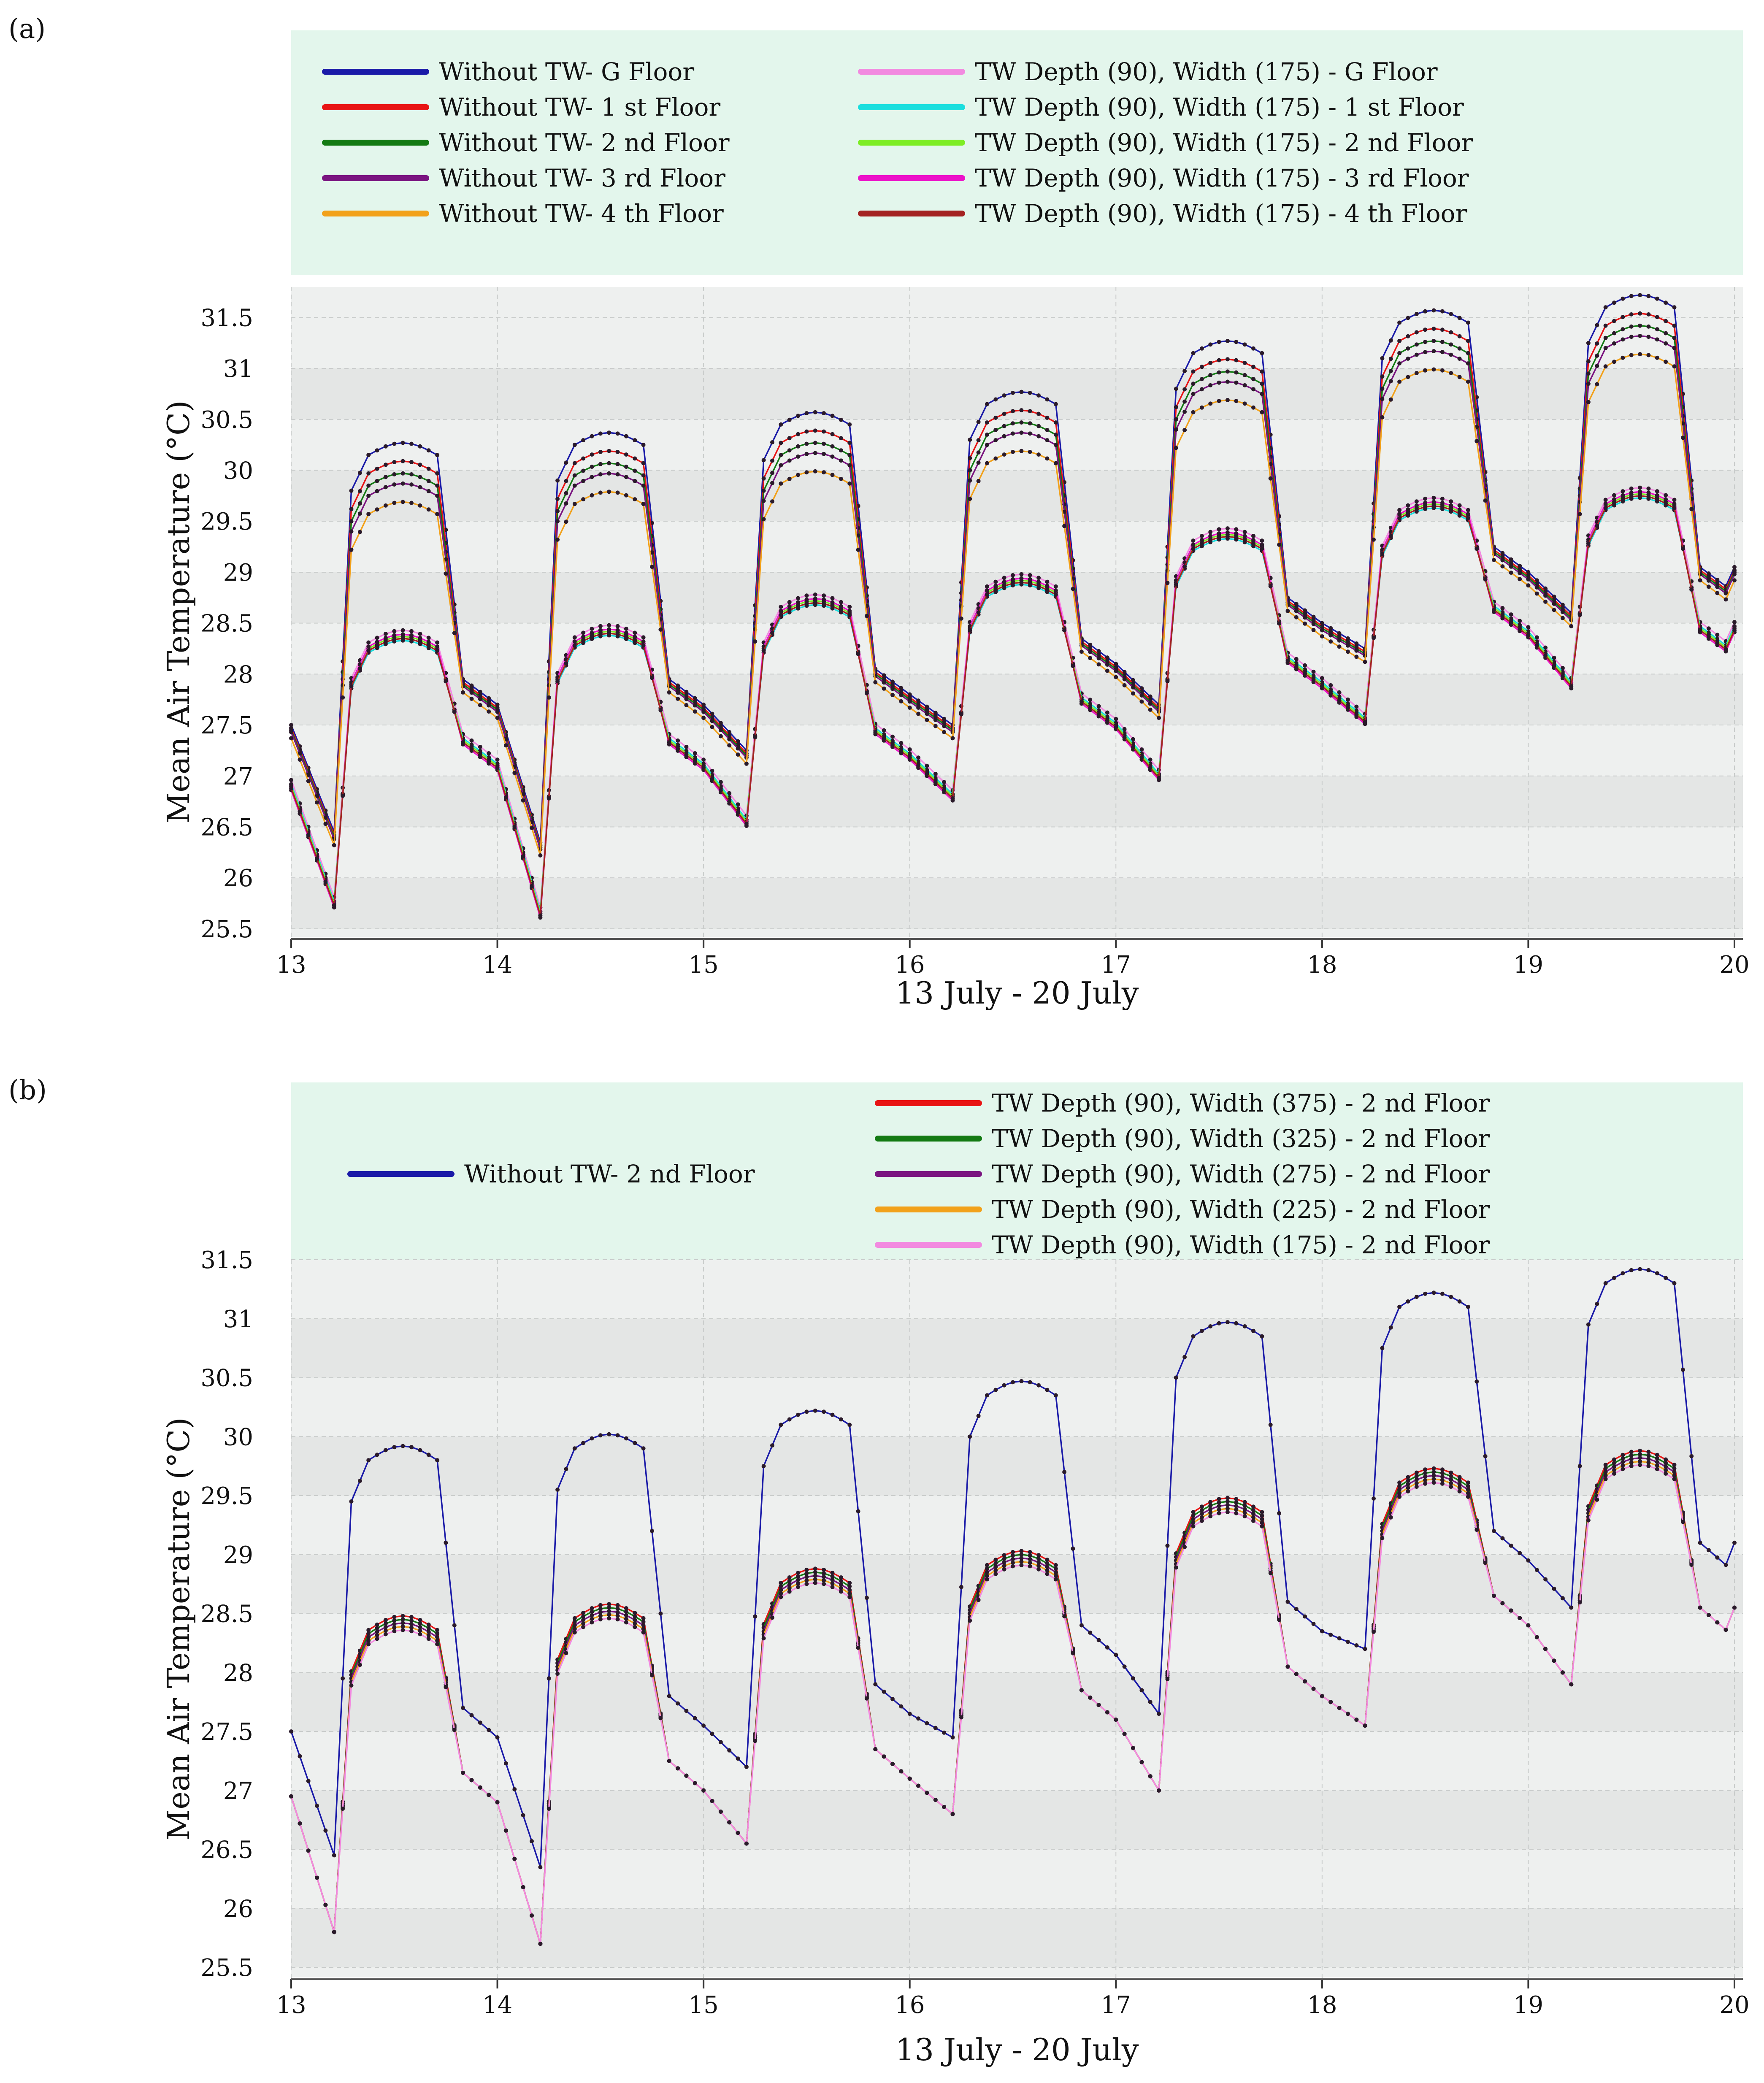 This screenshot has height=2083, width=1764. What do you see at coordinates (226, 522) in the screenshot?
I see `y-tick-label: 29.5` at bounding box center [226, 522].